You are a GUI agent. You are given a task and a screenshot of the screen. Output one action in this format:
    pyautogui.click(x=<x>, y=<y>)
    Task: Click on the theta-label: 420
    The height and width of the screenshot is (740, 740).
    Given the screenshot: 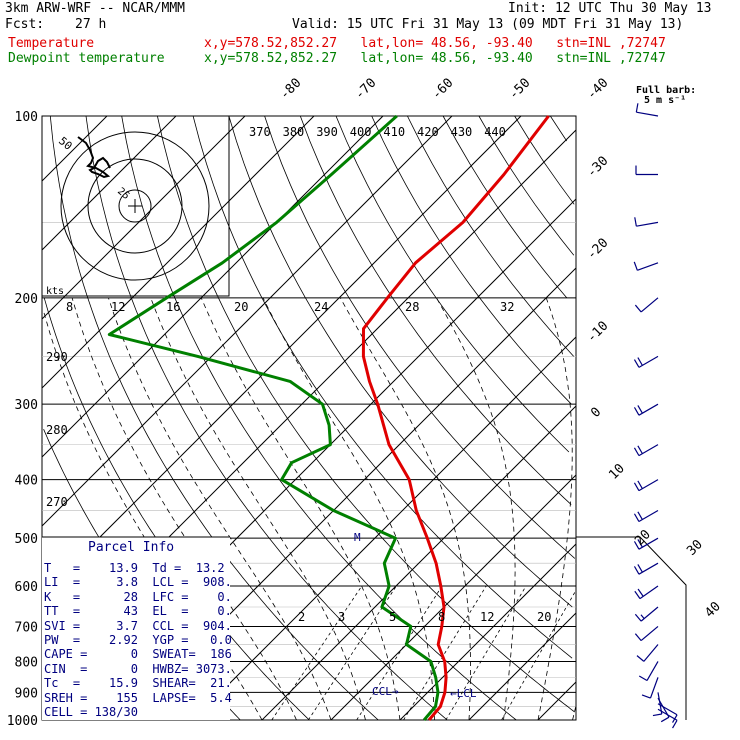 What is the action you would take?
    pyautogui.click(x=428, y=132)
    